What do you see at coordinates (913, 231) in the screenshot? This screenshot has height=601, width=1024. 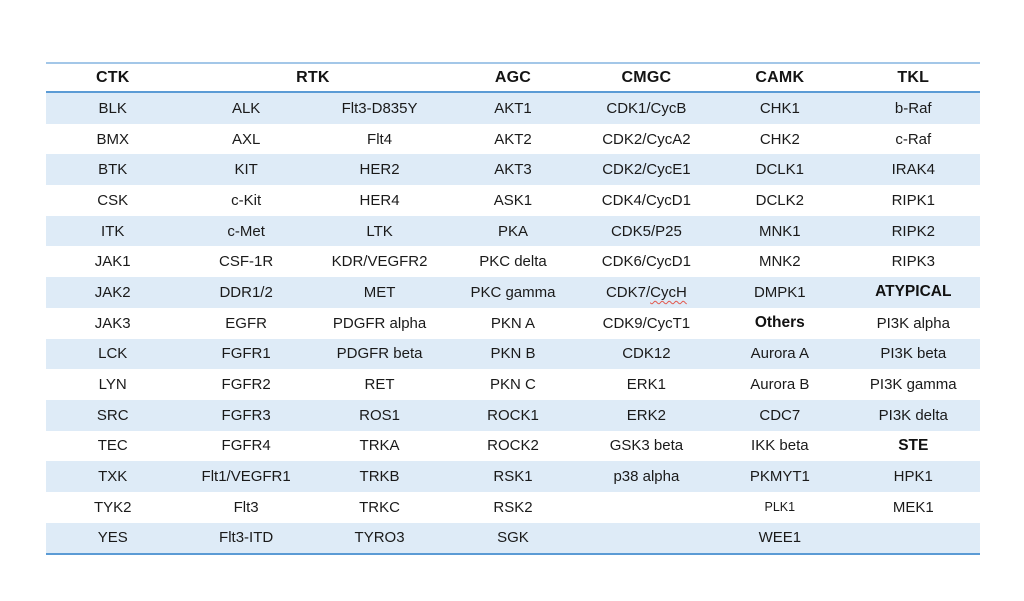 I see `table-cell: RIPK2` at bounding box center [913, 231].